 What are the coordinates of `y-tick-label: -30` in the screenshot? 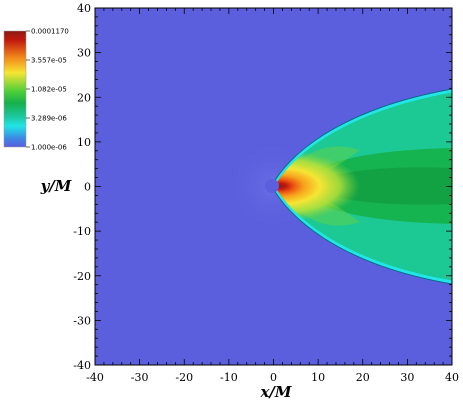 It's located at (82, 320).